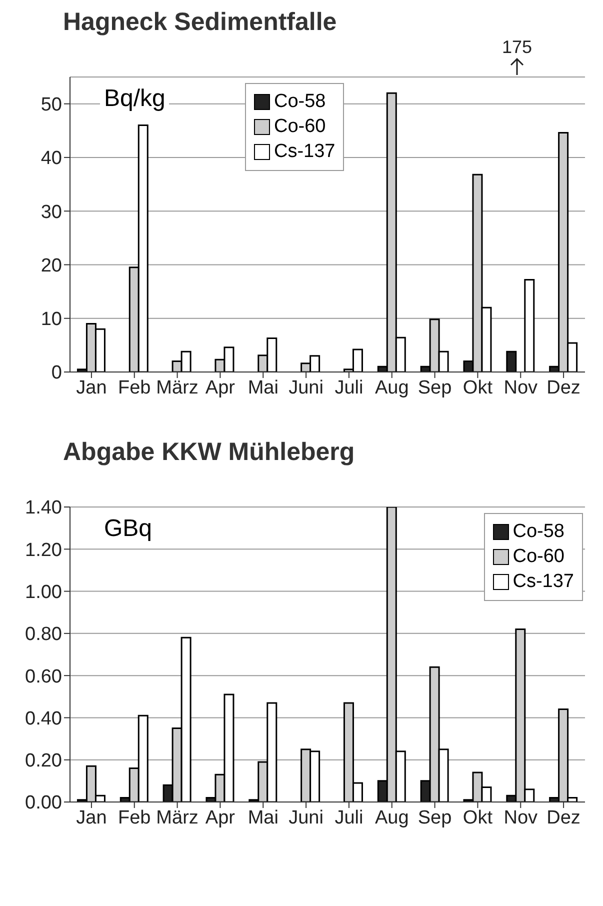  I want to click on y-tick-label: 0.20, so click(43, 761).